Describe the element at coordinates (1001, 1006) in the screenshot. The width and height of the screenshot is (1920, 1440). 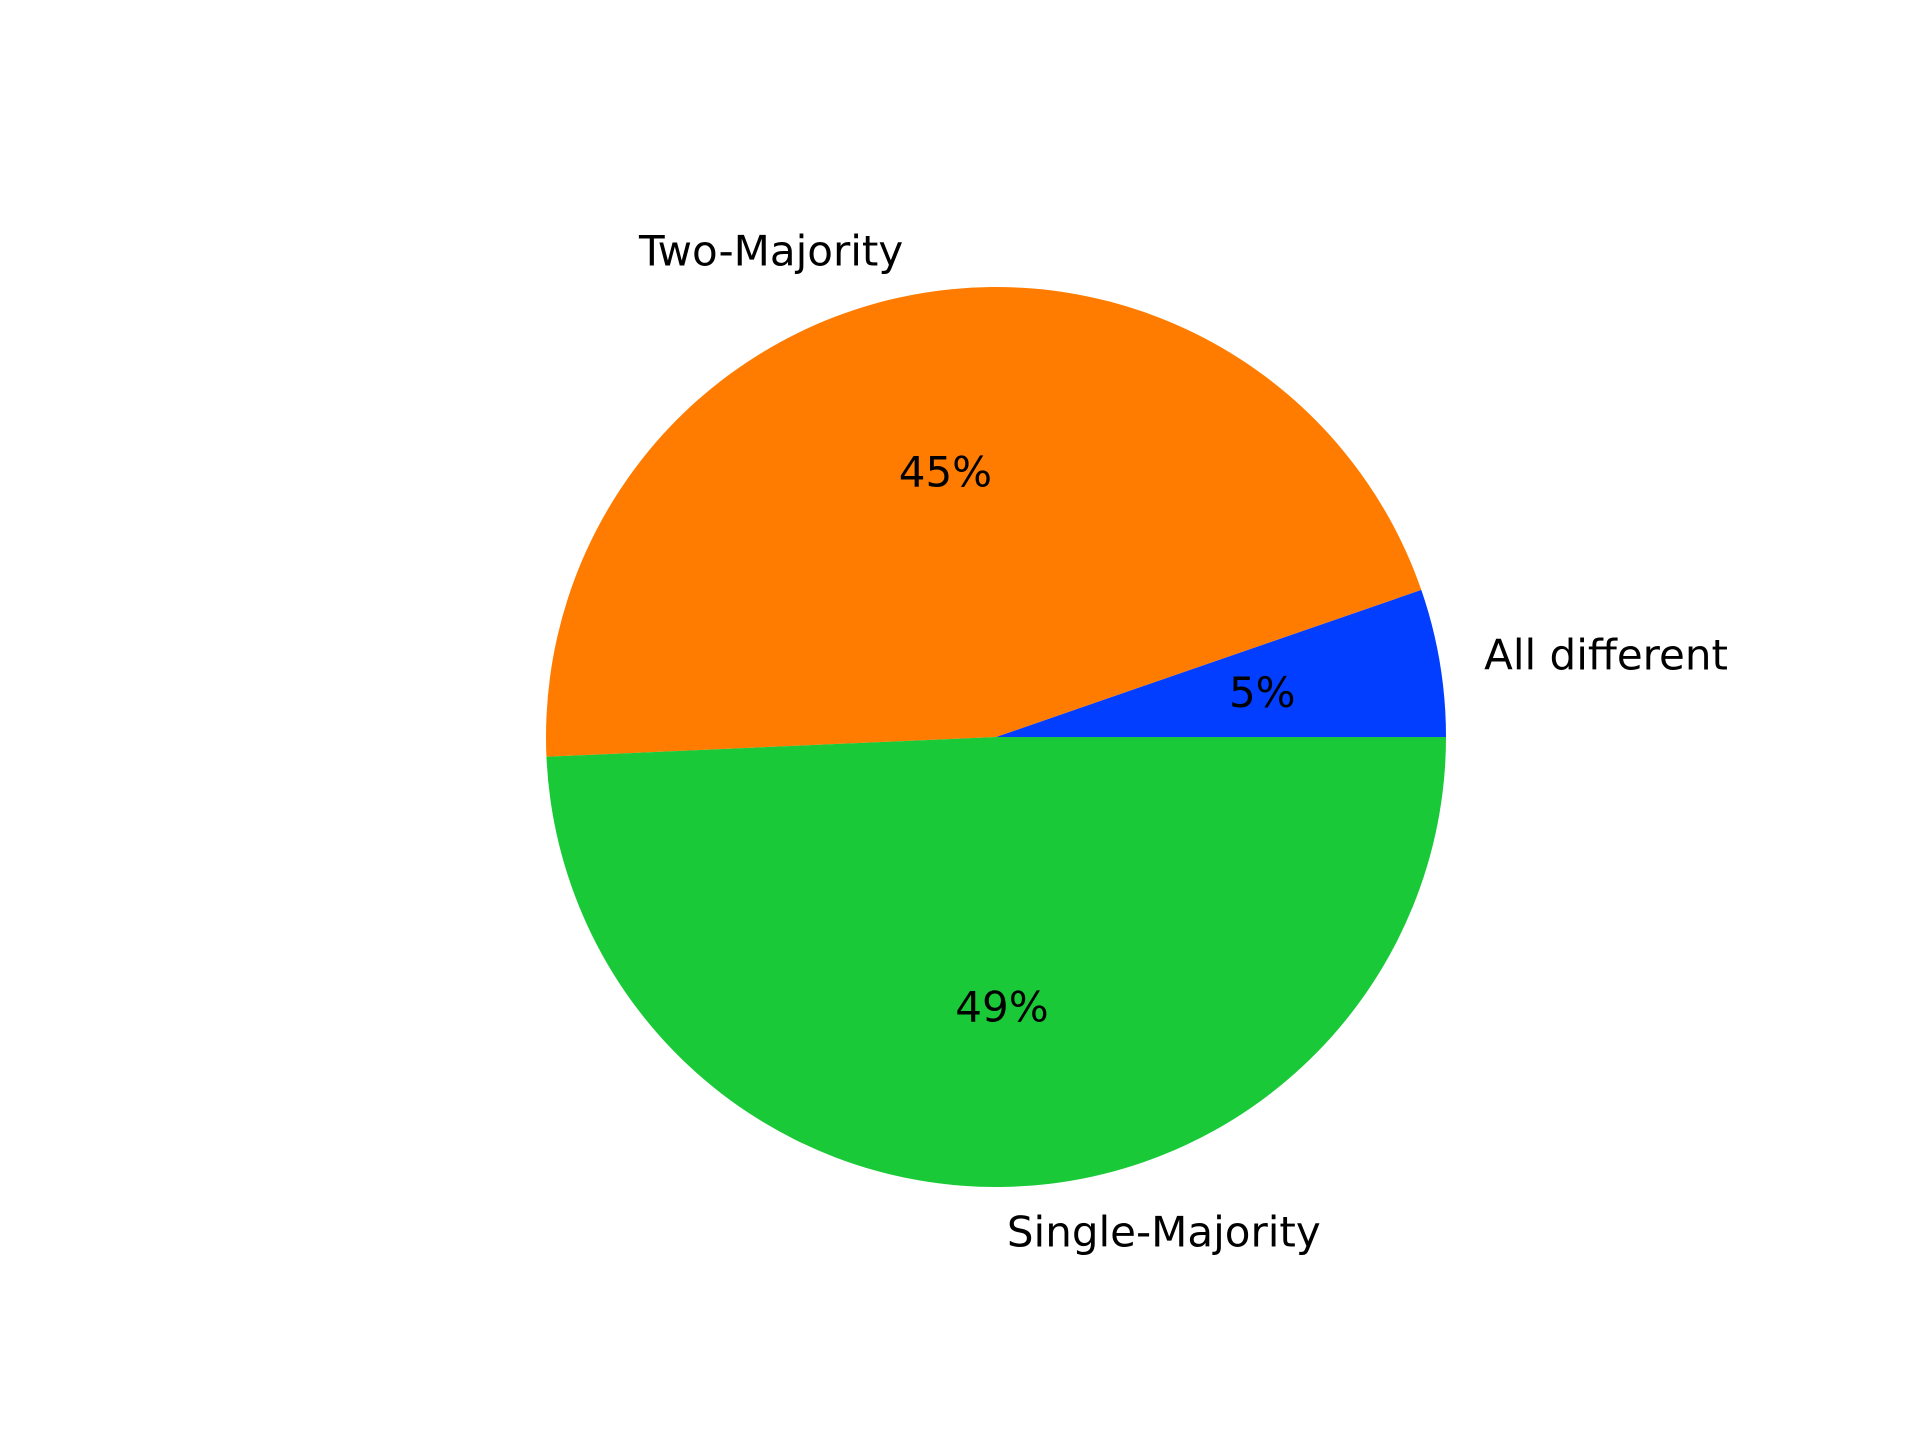
I see `pct-label-single-majority: 49%` at that location.